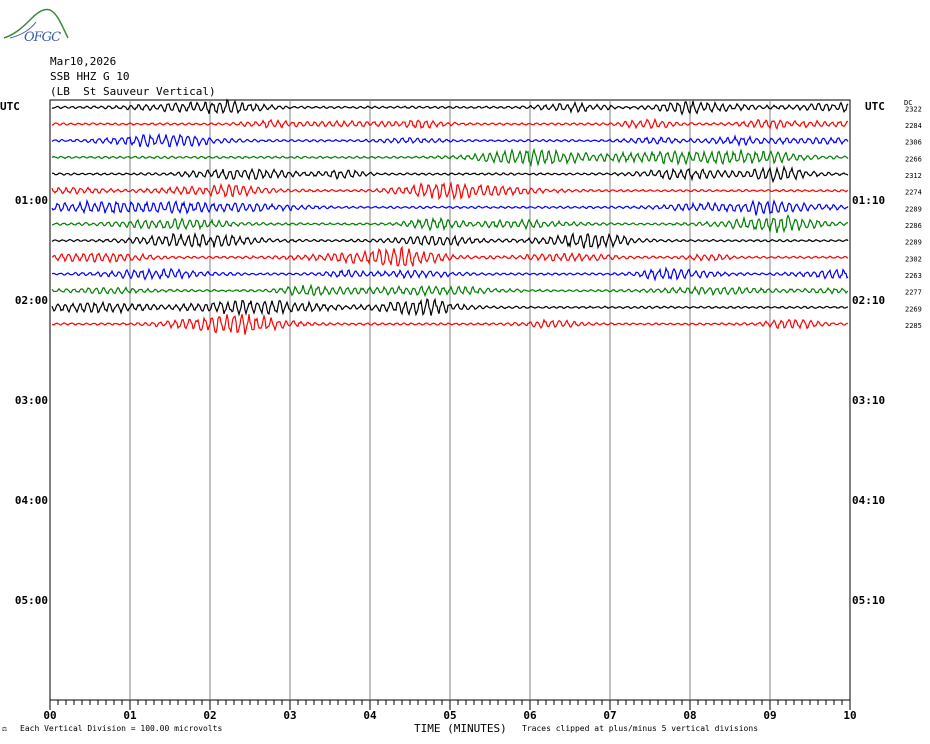 The image size is (930, 744). I want to click on logo-text: OFGC, so click(42, 37).